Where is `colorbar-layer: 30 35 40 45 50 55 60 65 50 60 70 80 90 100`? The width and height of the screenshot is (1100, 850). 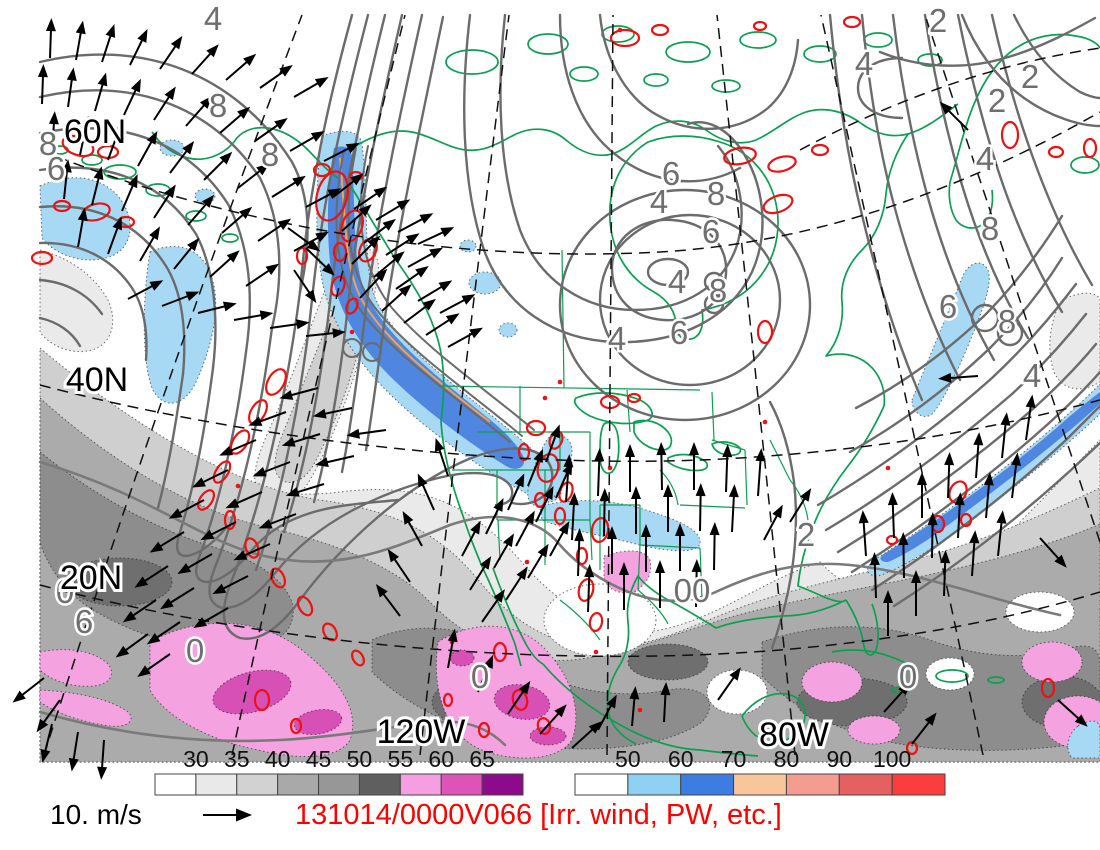
colorbar-layer: 30 35 40 45 50 55 60 65 50 60 70 80 90 100 is located at coordinates (550, 771).